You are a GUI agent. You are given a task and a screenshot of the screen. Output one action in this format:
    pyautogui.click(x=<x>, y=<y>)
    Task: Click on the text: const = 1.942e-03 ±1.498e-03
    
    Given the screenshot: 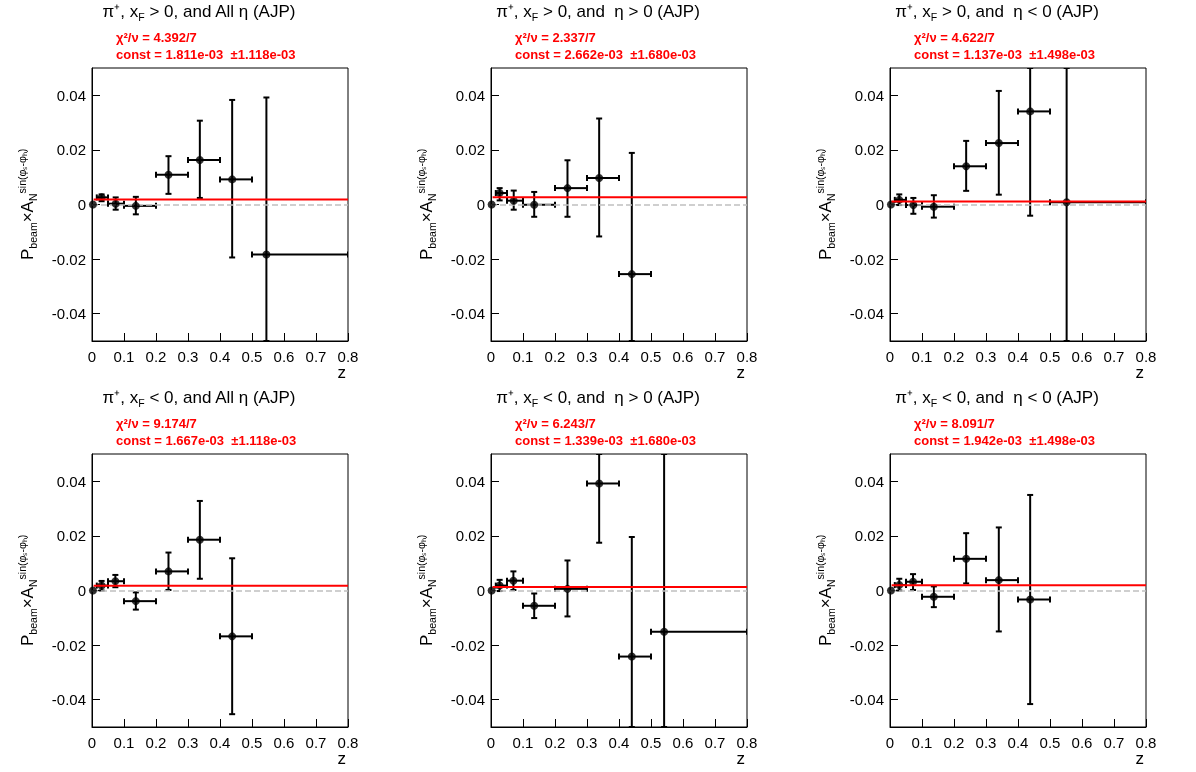 What is the action you would take?
    pyautogui.click(x=1004, y=440)
    